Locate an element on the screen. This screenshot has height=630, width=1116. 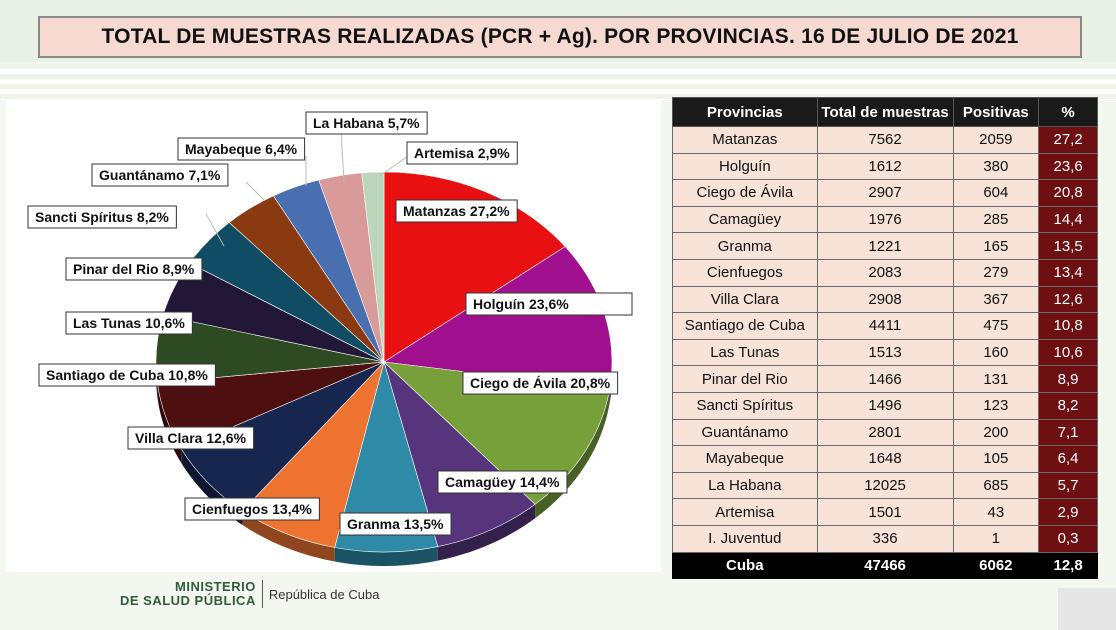
table-row: Camagüey 1976 285 14,4 is located at coordinates (885, 219).